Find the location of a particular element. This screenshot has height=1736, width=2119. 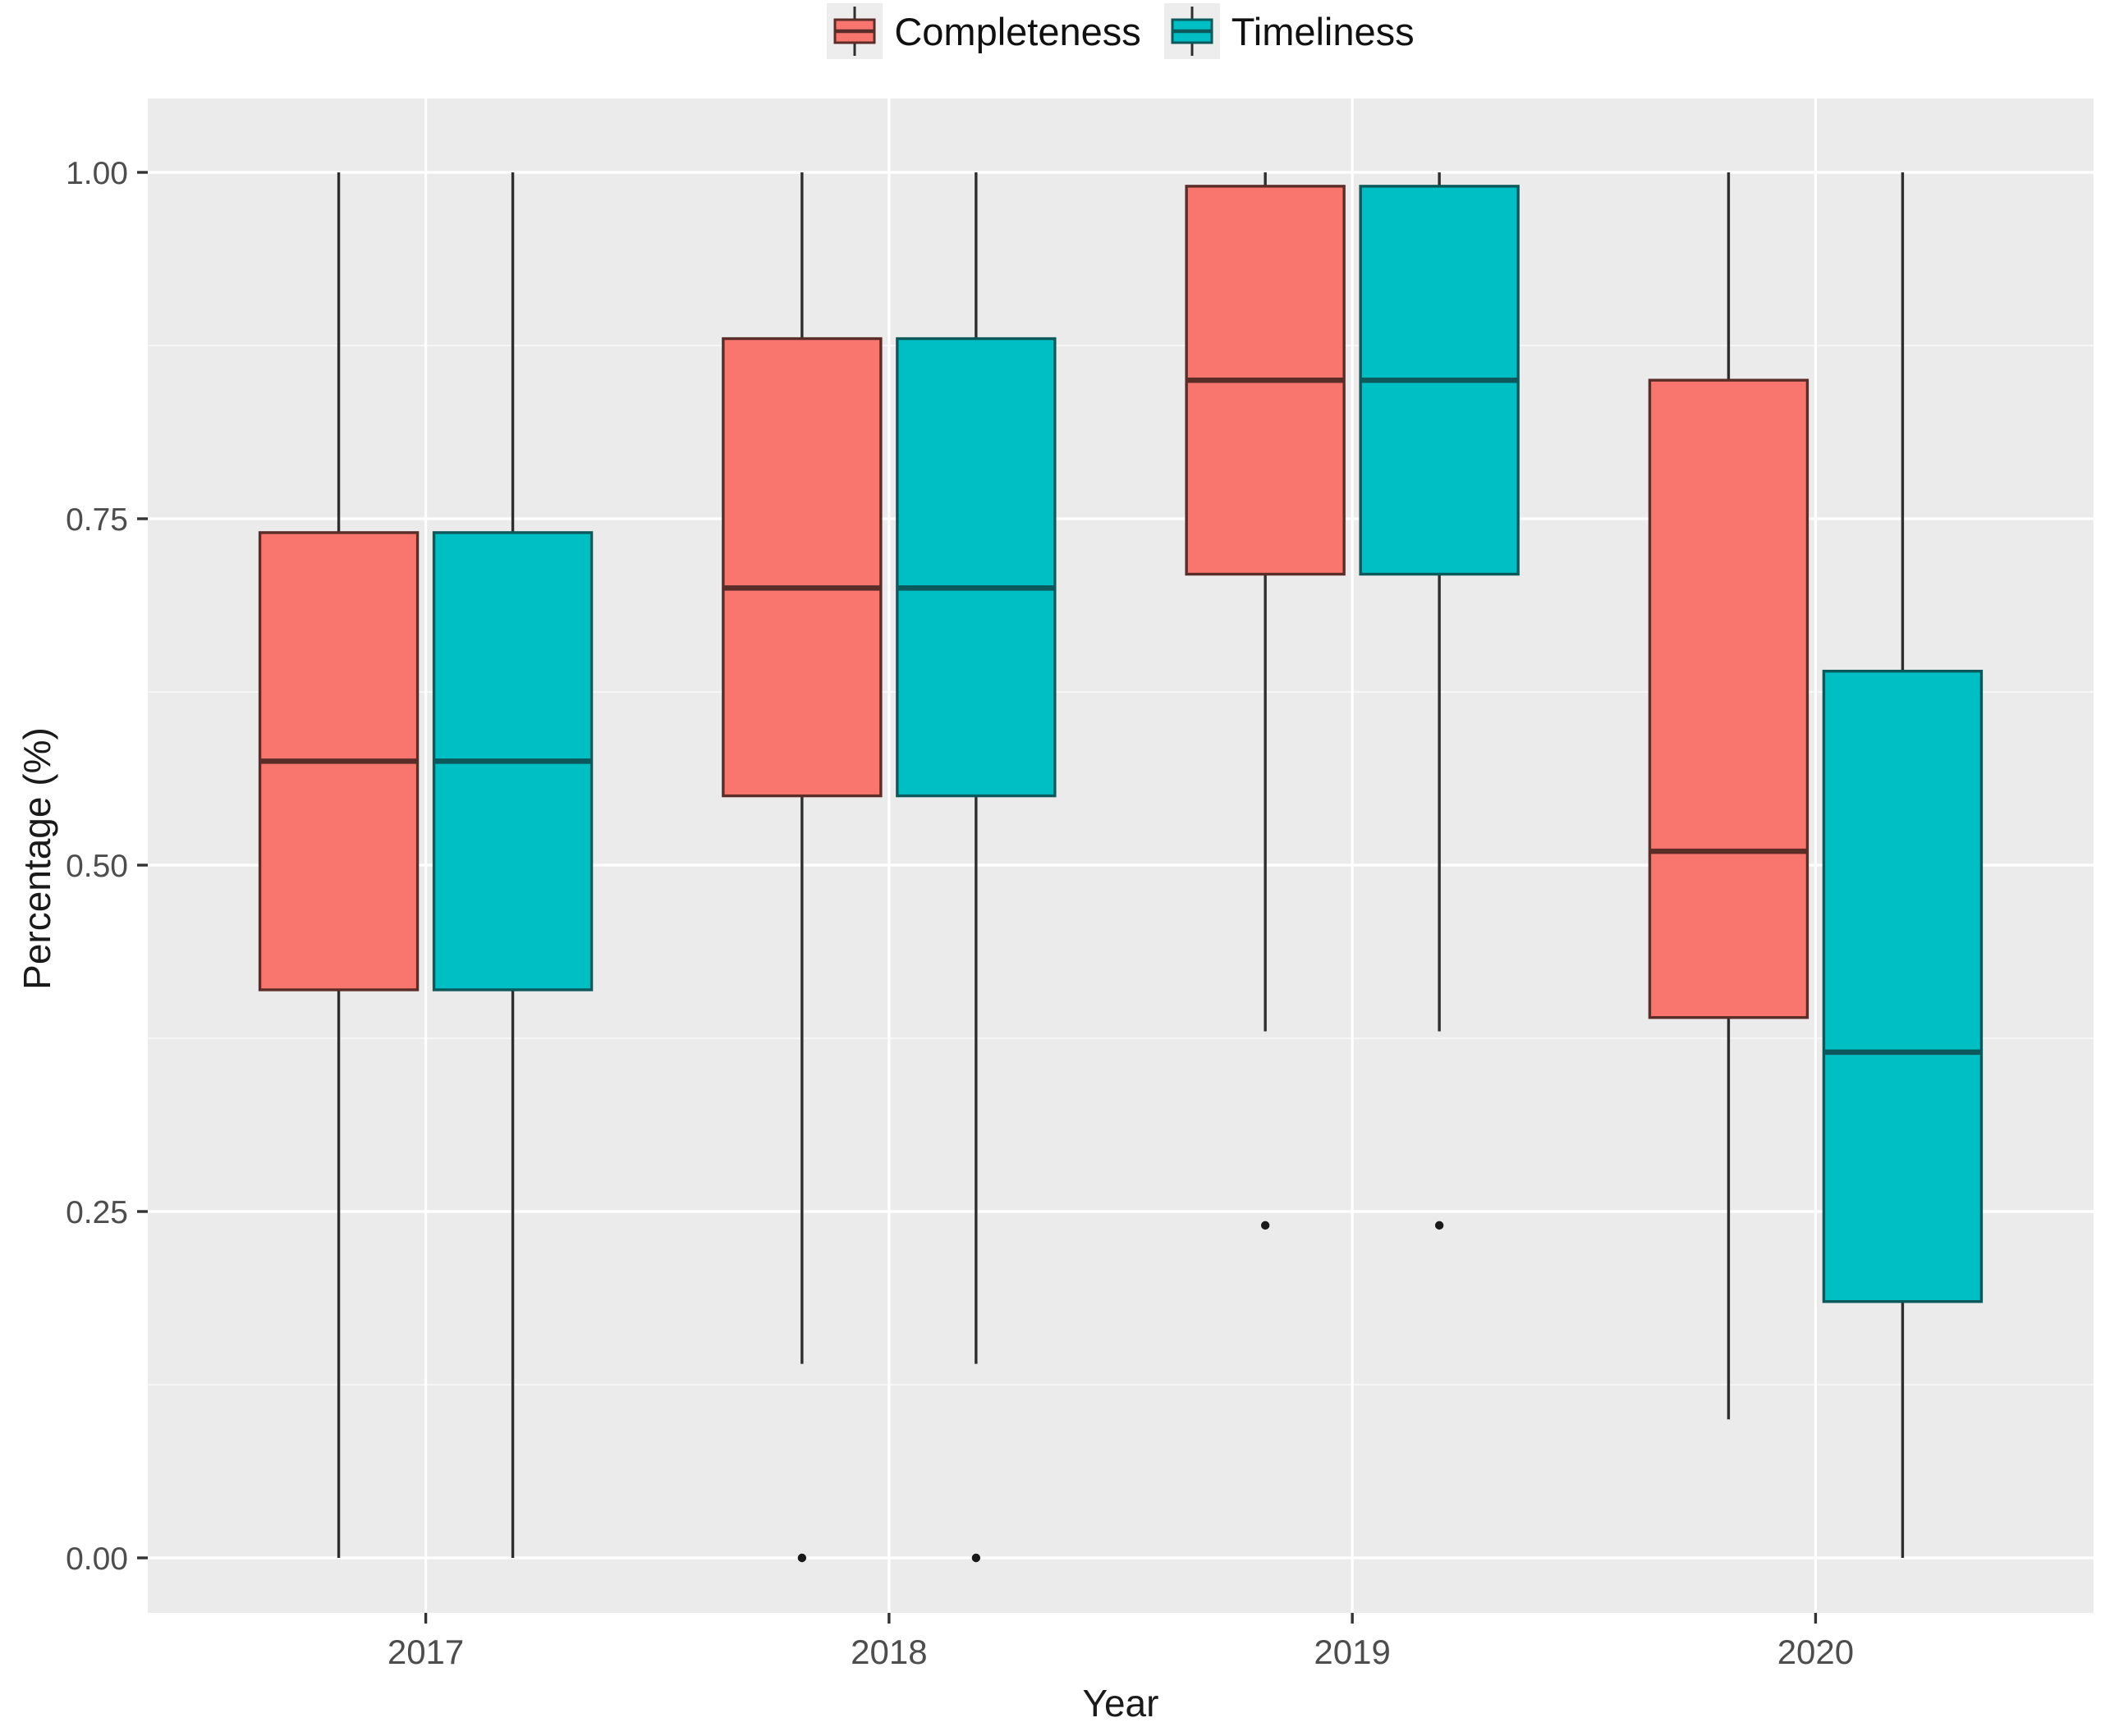

boxplot-2018-completeness is located at coordinates (802, 867).